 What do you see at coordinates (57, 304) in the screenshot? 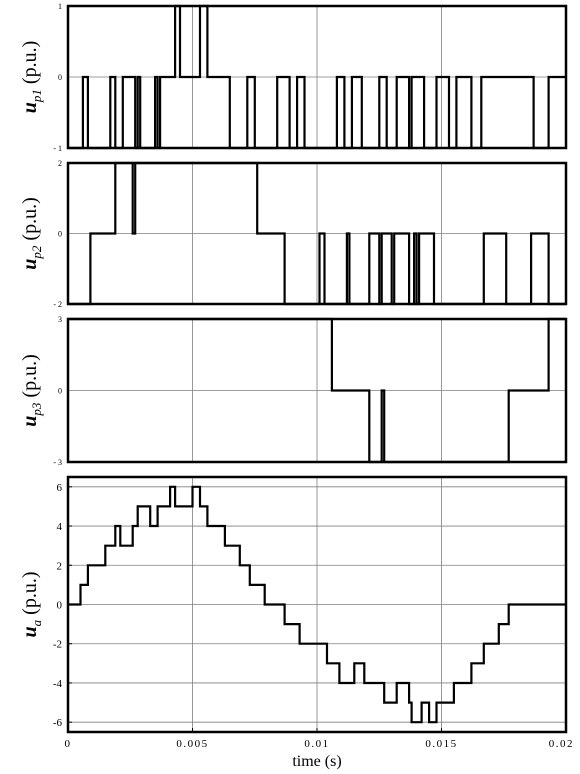
I see `y-tick-label: - 2` at bounding box center [57, 304].